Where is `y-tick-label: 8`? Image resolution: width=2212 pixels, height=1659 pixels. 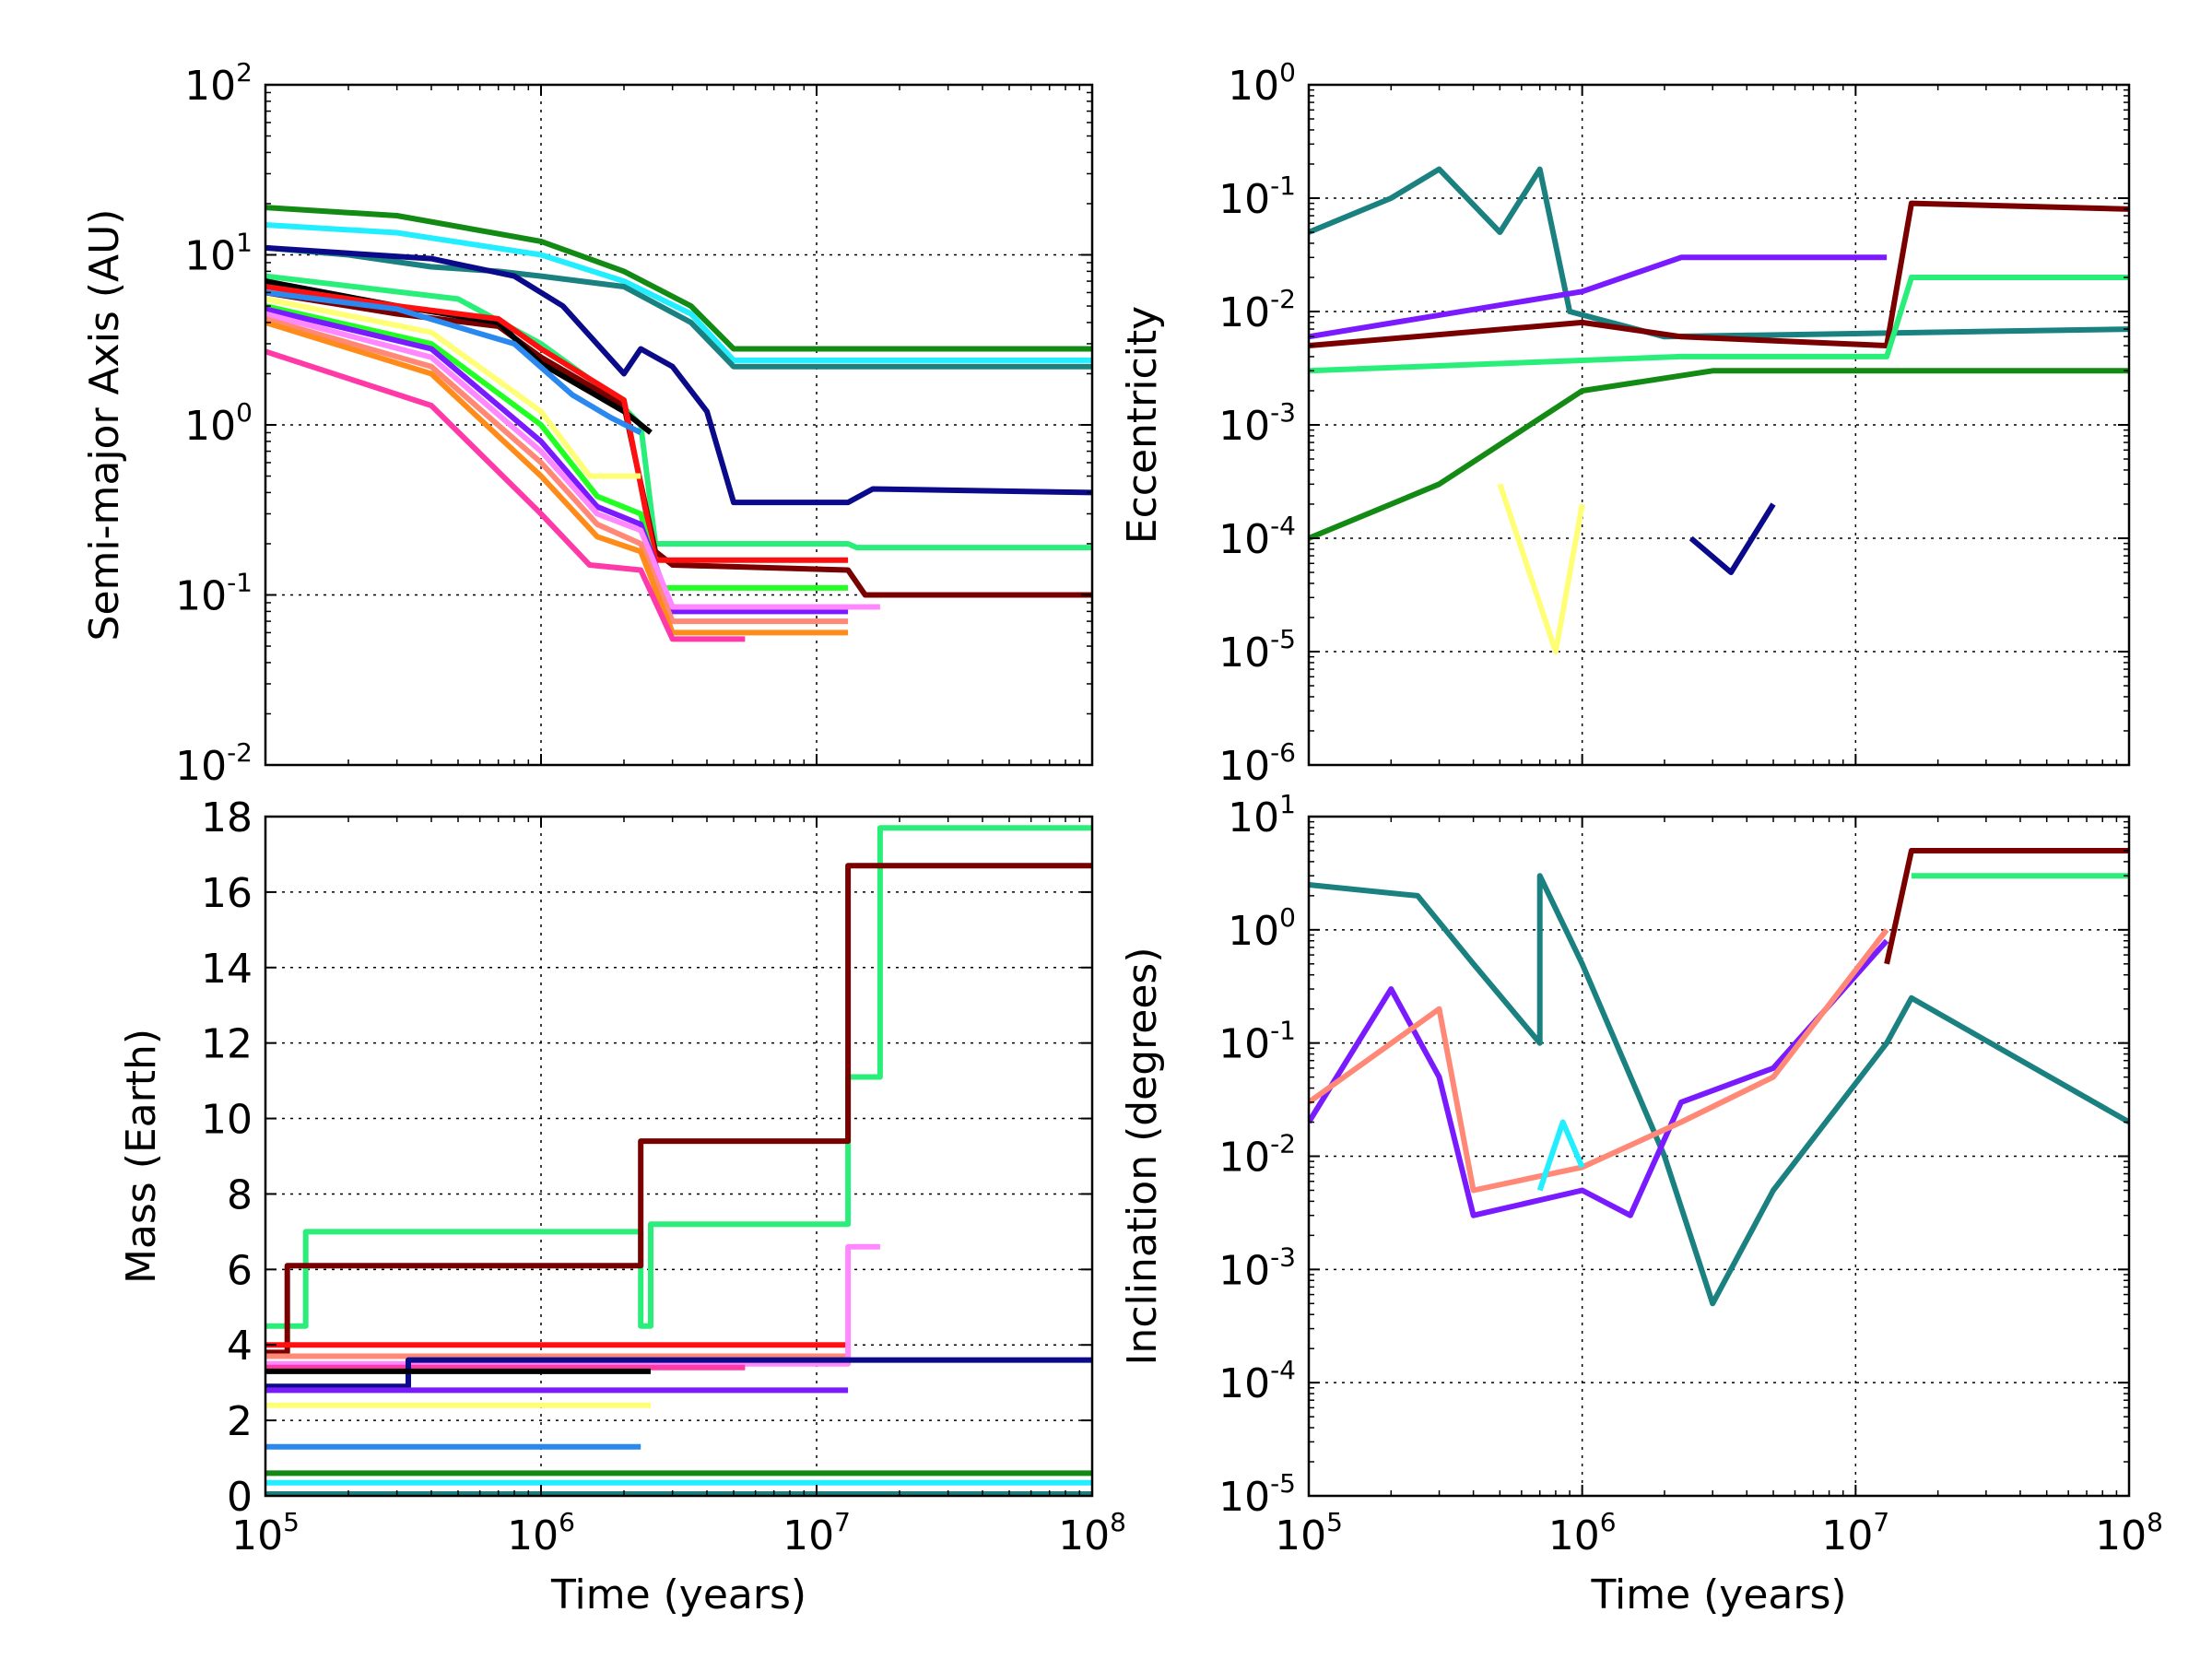 y-tick-label: 8 is located at coordinates (240, 1194).